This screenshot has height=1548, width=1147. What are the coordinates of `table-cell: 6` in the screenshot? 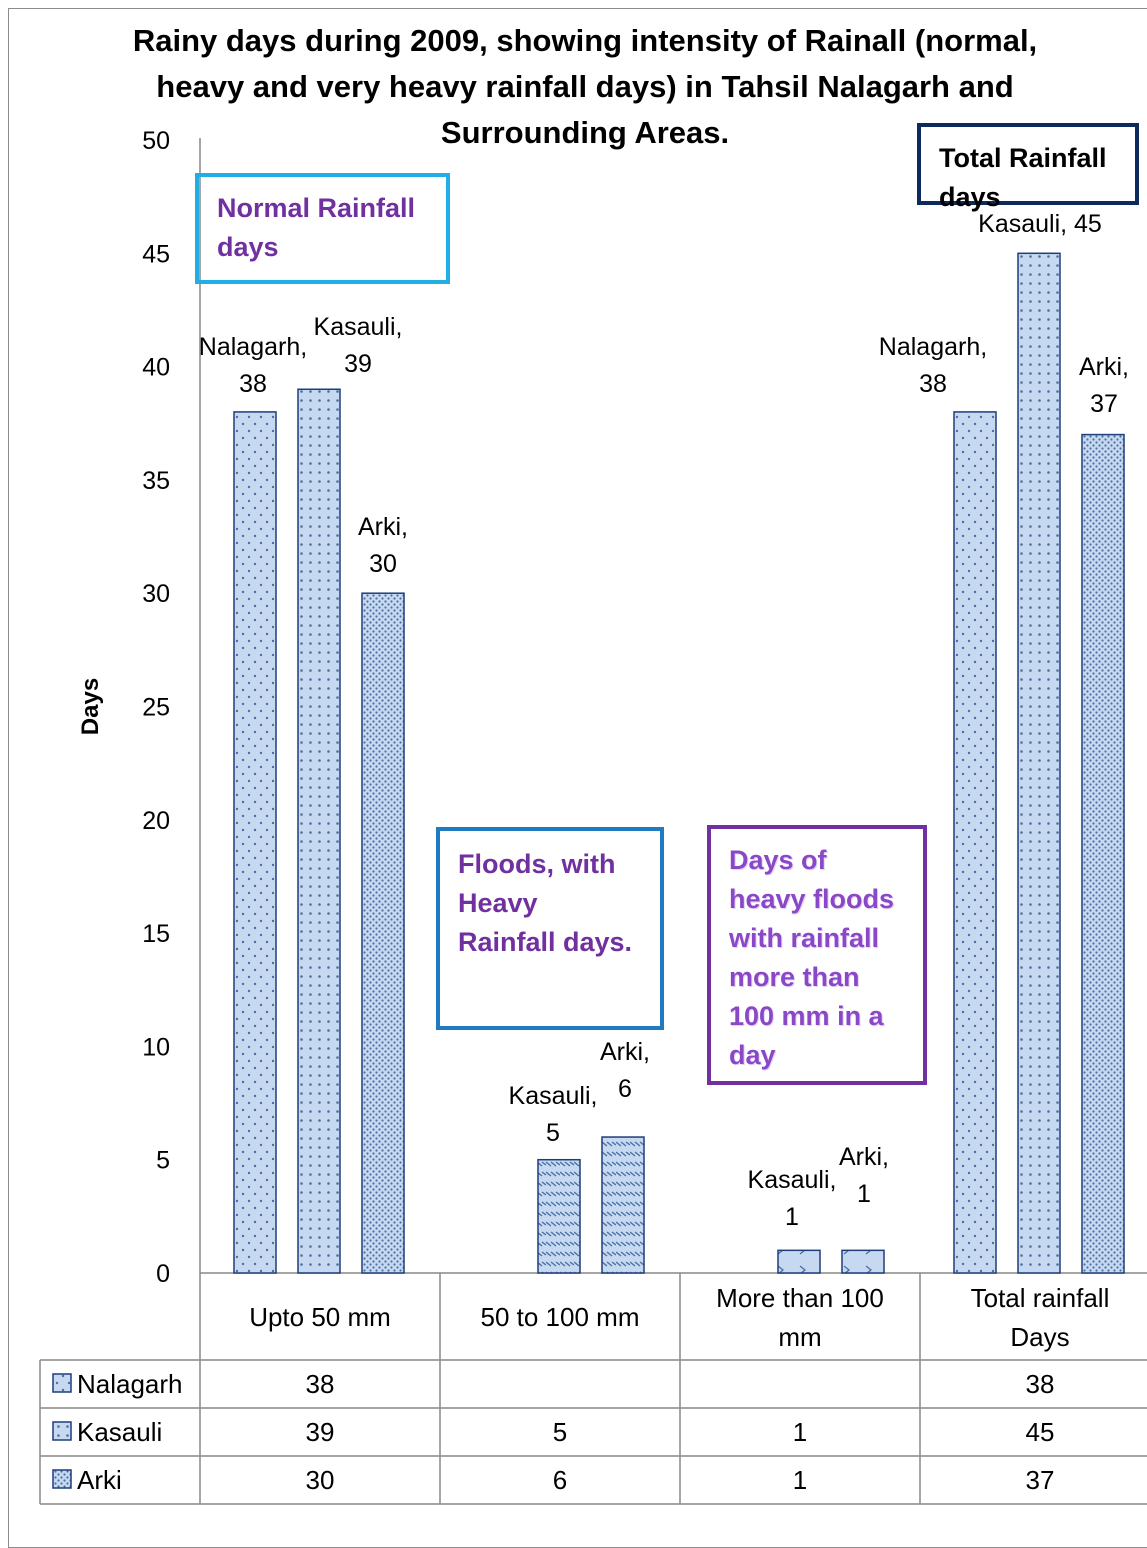 It's located at (560, 1480).